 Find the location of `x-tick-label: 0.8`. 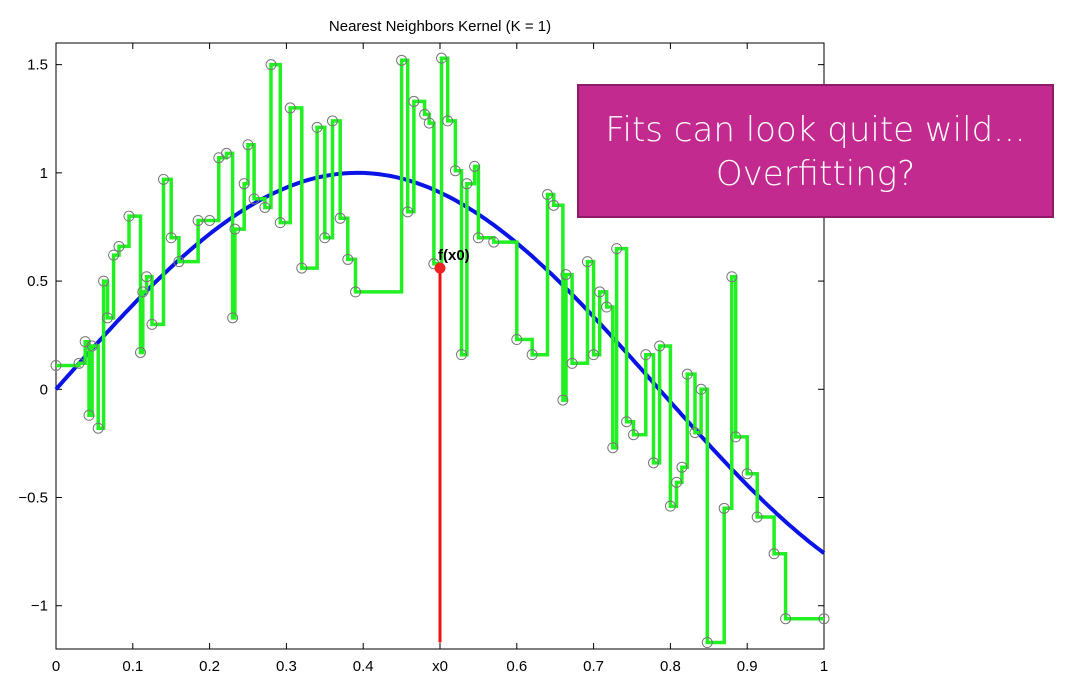

x-tick-label: 0.8 is located at coordinates (670, 666).